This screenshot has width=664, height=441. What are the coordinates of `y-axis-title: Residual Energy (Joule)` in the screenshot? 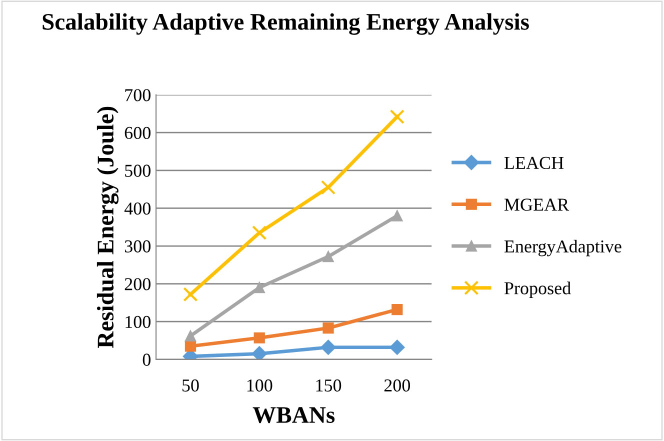 It's located at (107, 227).